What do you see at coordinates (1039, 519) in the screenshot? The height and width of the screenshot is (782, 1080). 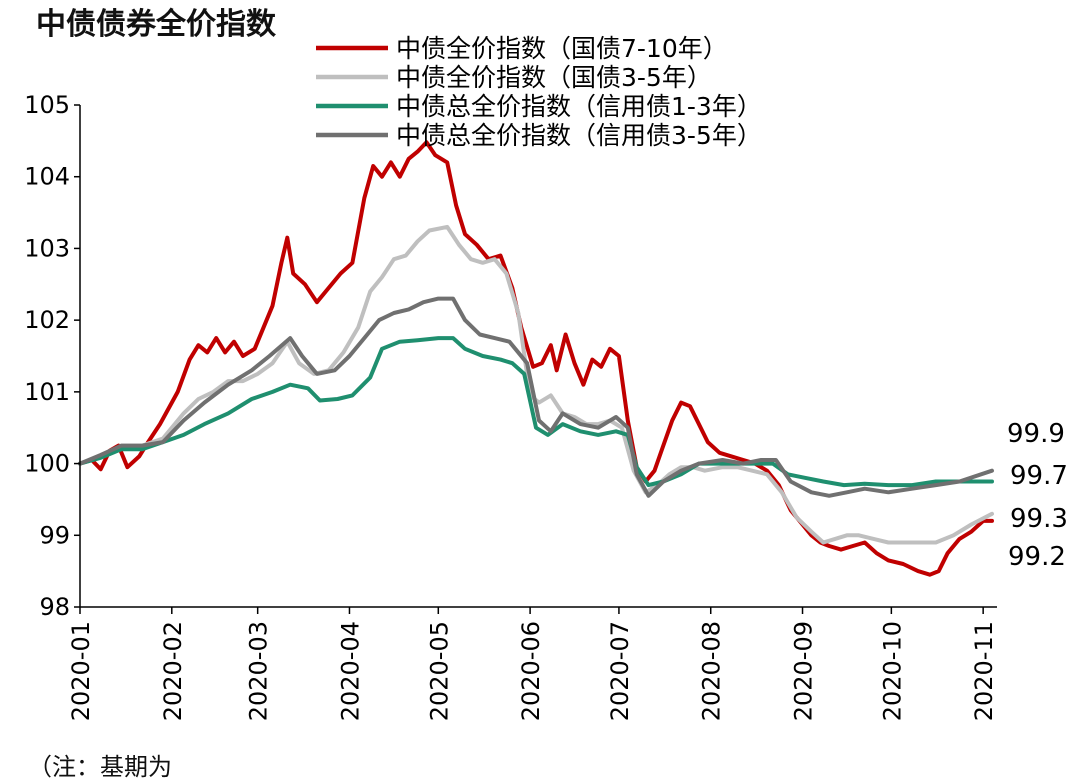 I see `end-label-3: 99.3` at bounding box center [1039, 519].